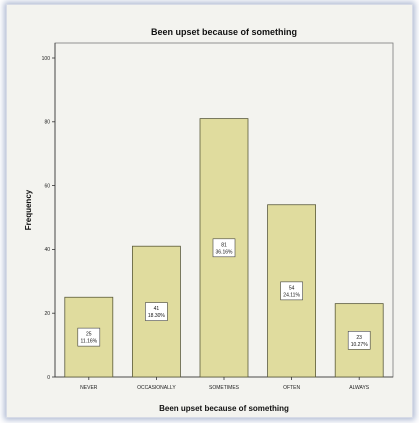  Describe the element at coordinates (156, 388) in the screenshot. I see `x-category-label: OCCASIONALLY` at that location.